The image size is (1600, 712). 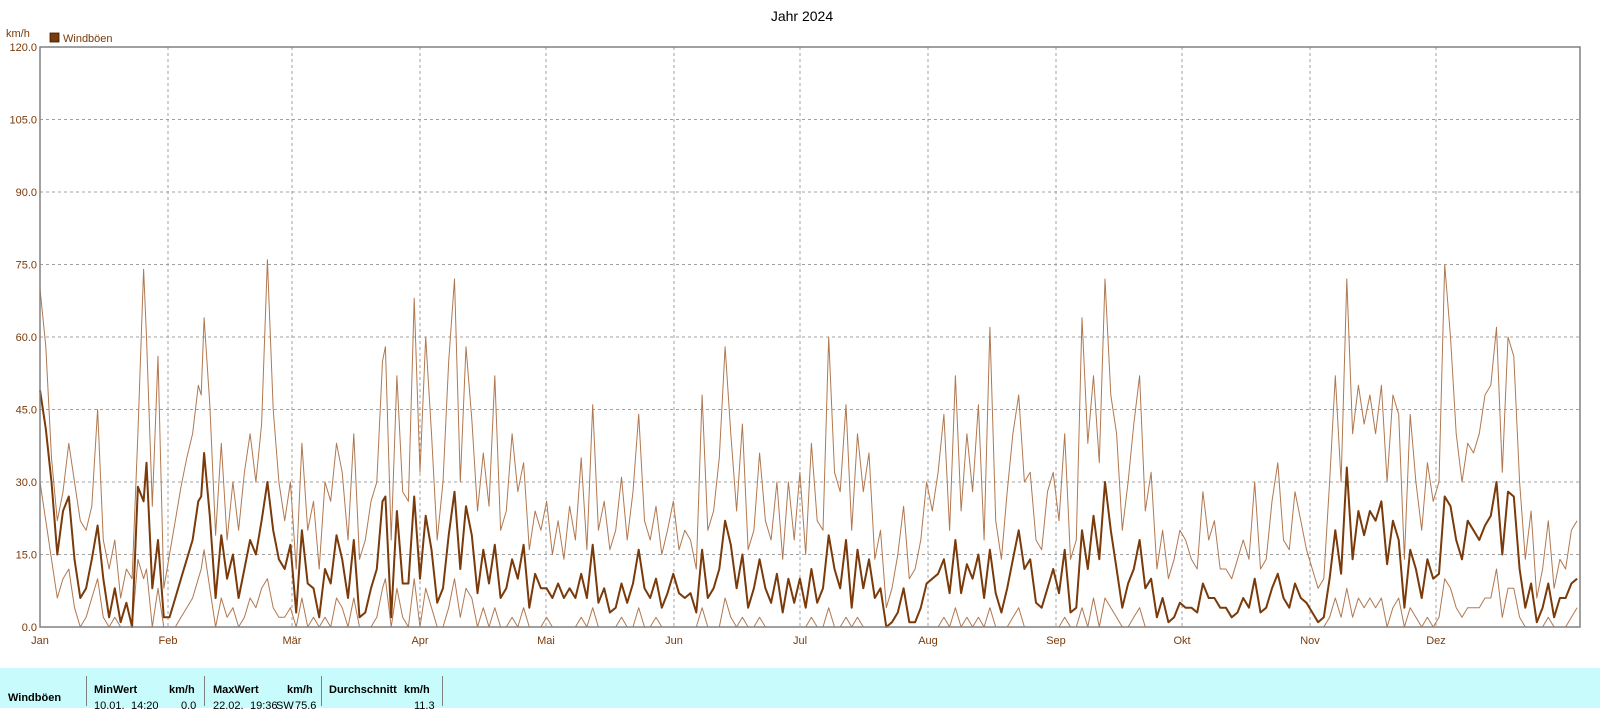 What do you see at coordinates (363, 690) in the screenshot?
I see `avg-header: Durchschnitt` at bounding box center [363, 690].